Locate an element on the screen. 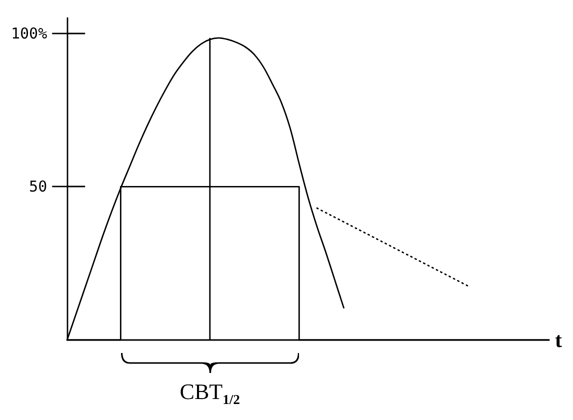  x-axis-title: t is located at coordinates (558, 340).